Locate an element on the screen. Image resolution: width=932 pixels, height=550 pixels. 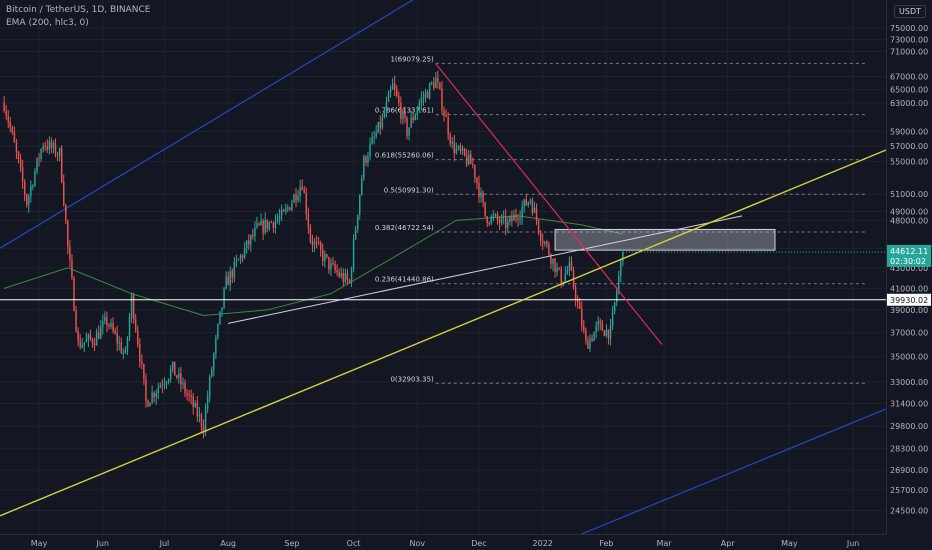
y-tick-label: 51000.00 is located at coordinates (909, 194).